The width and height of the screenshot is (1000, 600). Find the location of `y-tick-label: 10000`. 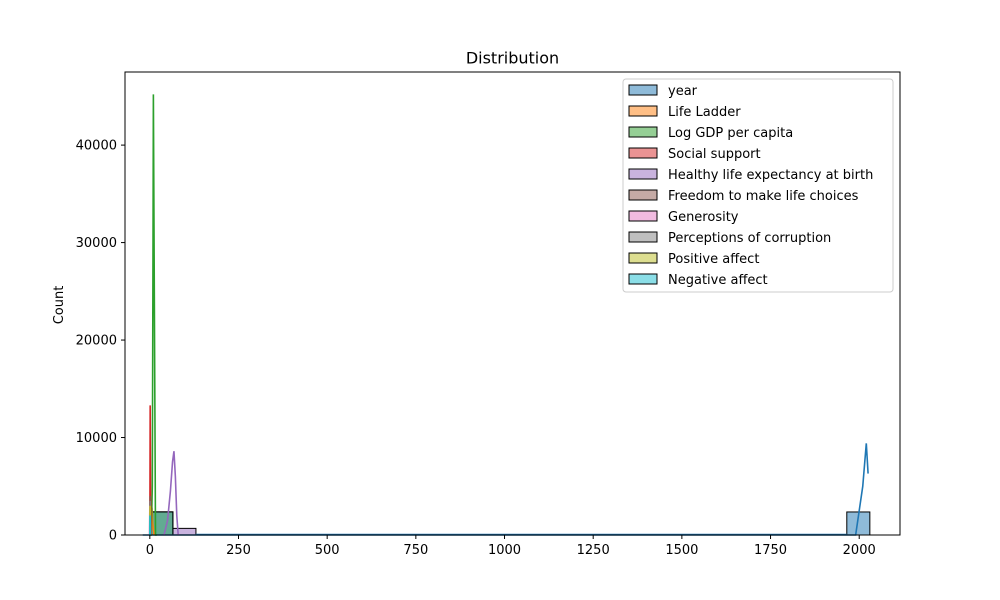

y-tick-label: 10000 is located at coordinates (96, 438).